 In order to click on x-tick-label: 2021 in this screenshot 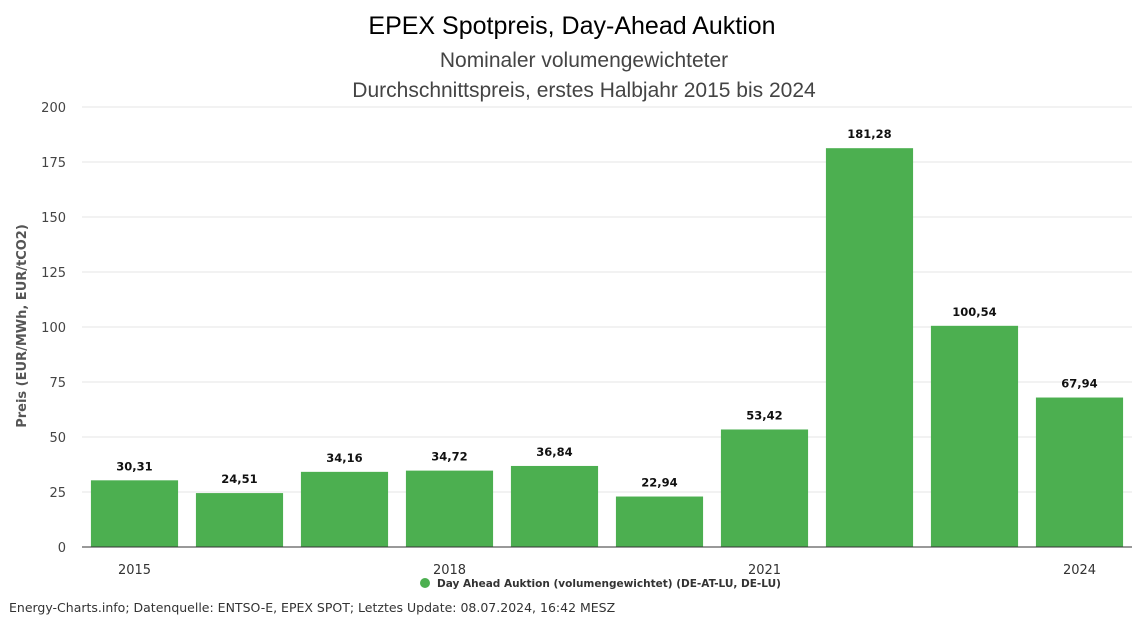, I will do `click(764, 570)`.